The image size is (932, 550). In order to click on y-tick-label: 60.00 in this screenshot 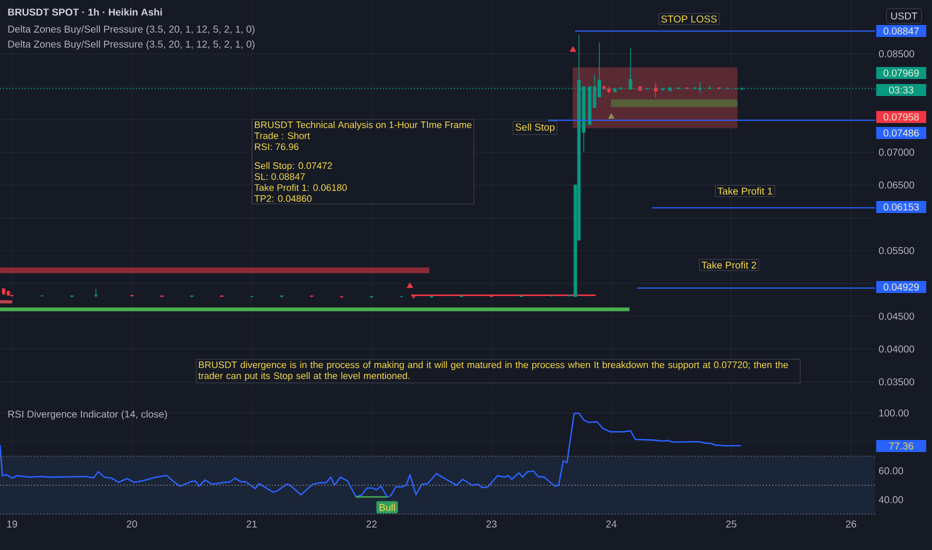, I will do `click(891, 470)`.